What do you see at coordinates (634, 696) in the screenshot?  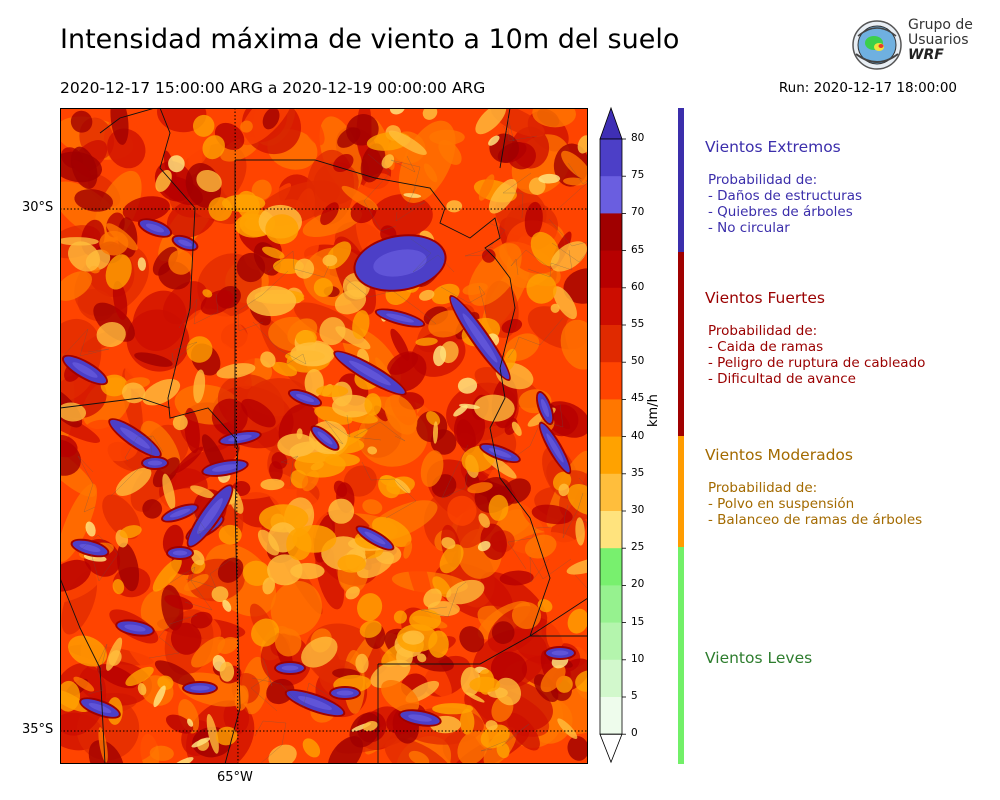 I see `colorbar-tick-label: 5` at bounding box center [634, 696].